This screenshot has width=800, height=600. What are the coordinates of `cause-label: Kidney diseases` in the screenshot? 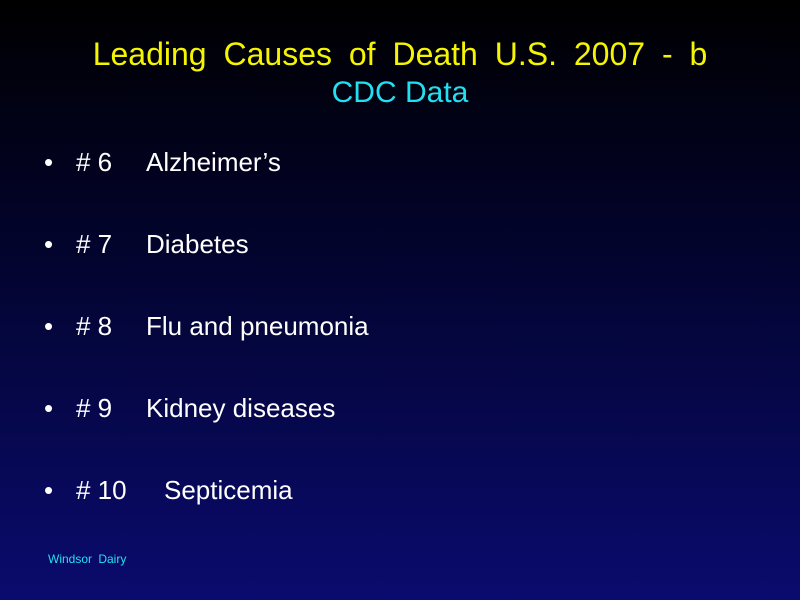 It's located at (241, 408).